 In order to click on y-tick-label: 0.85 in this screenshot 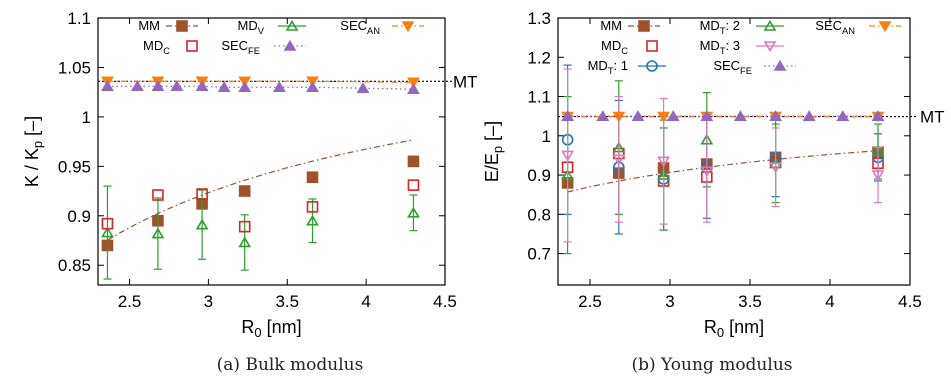, I will do `click(74, 265)`.